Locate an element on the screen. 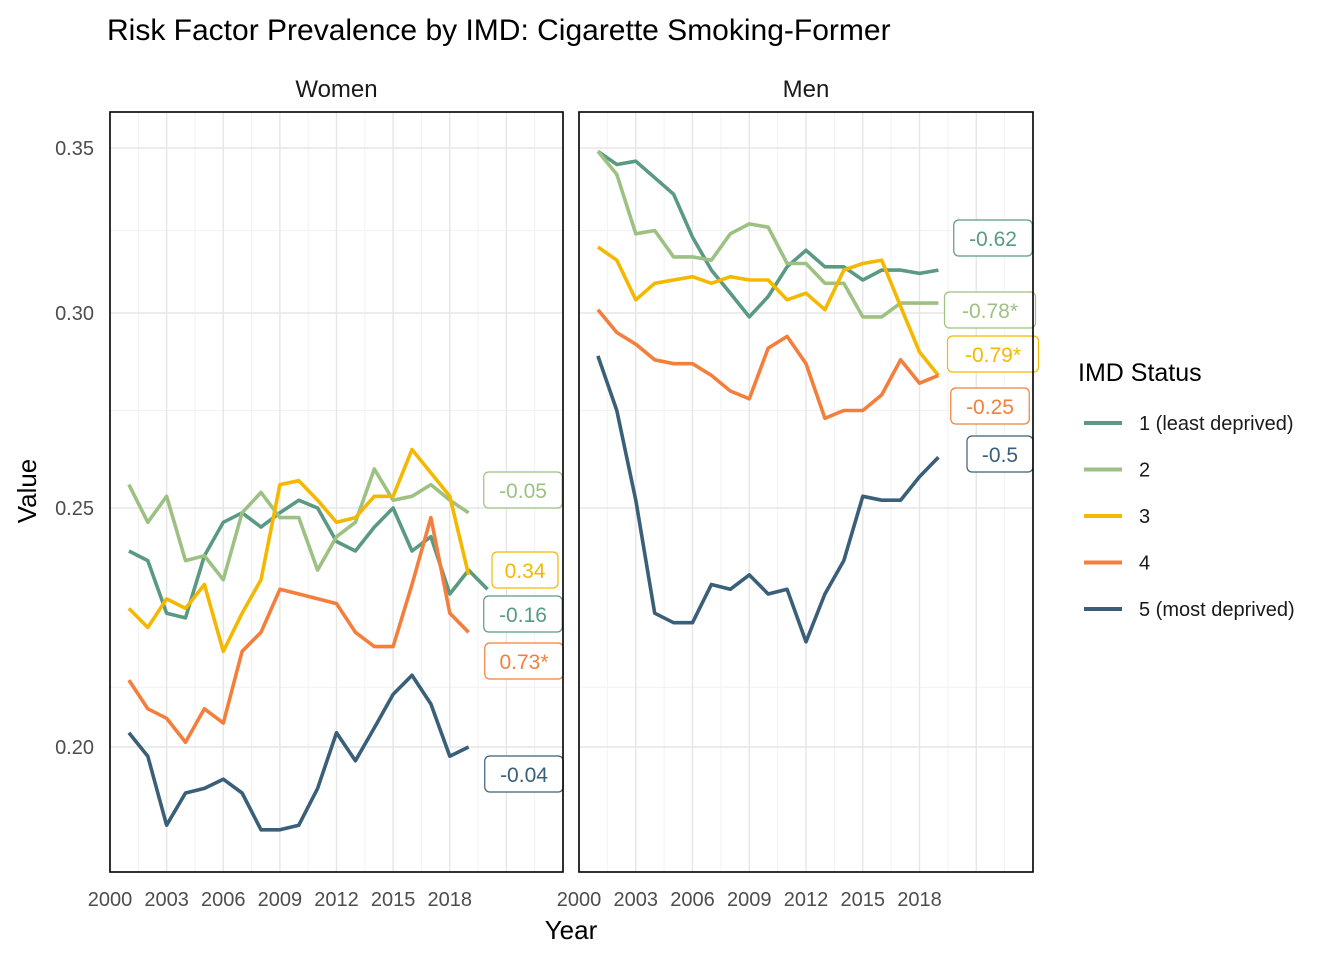 This screenshot has width=1344, height=965. value-label-women-1-least-deprived: -0.16 is located at coordinates (523, 614).